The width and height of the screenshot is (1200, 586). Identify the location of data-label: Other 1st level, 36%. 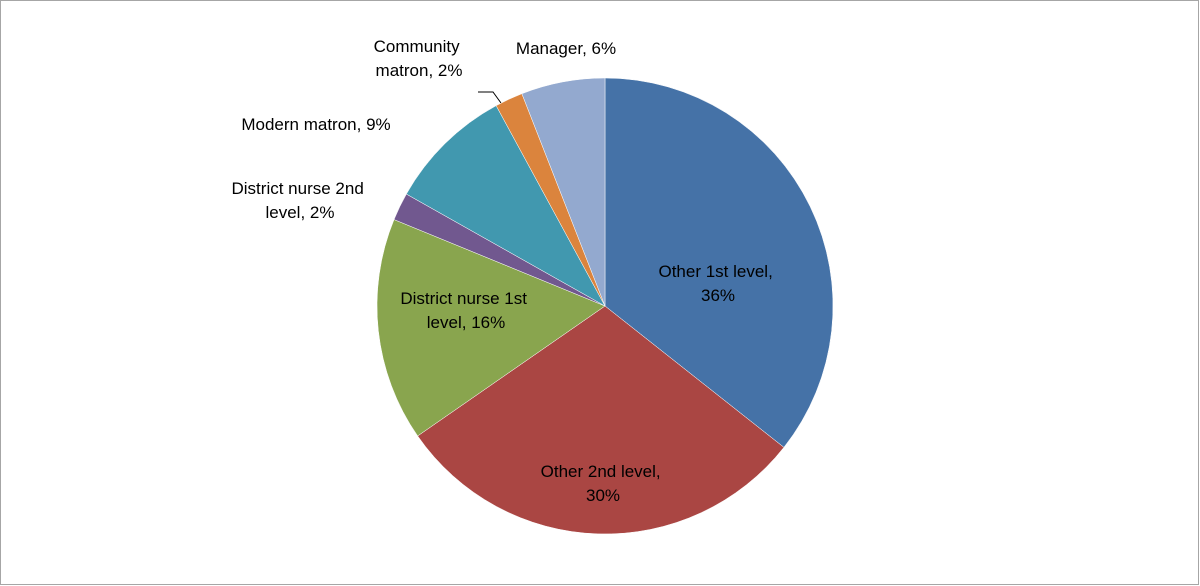
(717, 283).